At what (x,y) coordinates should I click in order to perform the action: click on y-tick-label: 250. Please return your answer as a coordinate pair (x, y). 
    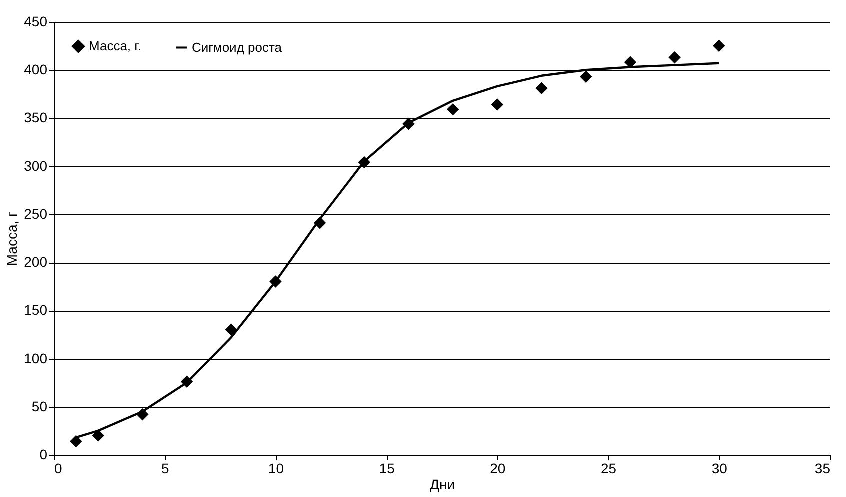
    Looking at the image, I should click on (36, 214).